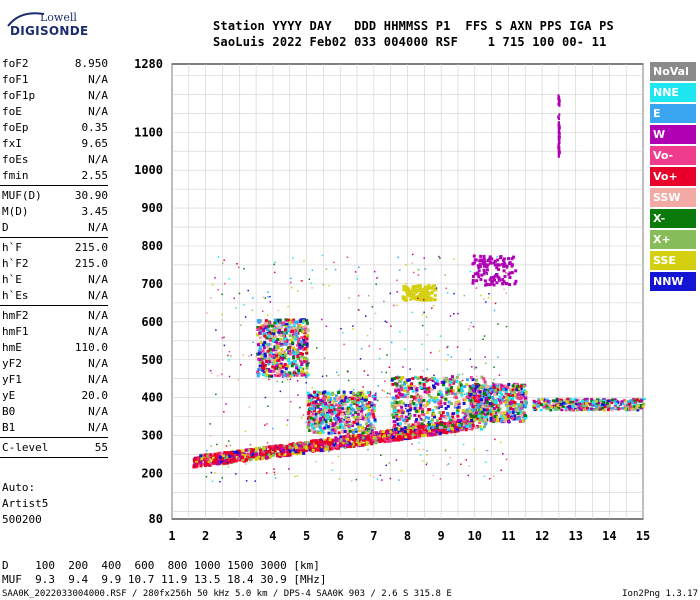  What do you see at coordinates (15, 315) in the screenshot?
I see `param-label: hmF2` at bounding box center [15, 315].